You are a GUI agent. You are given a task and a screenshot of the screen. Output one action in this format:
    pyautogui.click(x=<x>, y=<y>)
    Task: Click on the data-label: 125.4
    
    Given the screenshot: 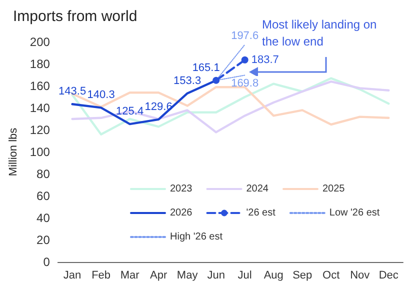 What is the action you would take?
    pyautogui.click(x=130, y=112)
    